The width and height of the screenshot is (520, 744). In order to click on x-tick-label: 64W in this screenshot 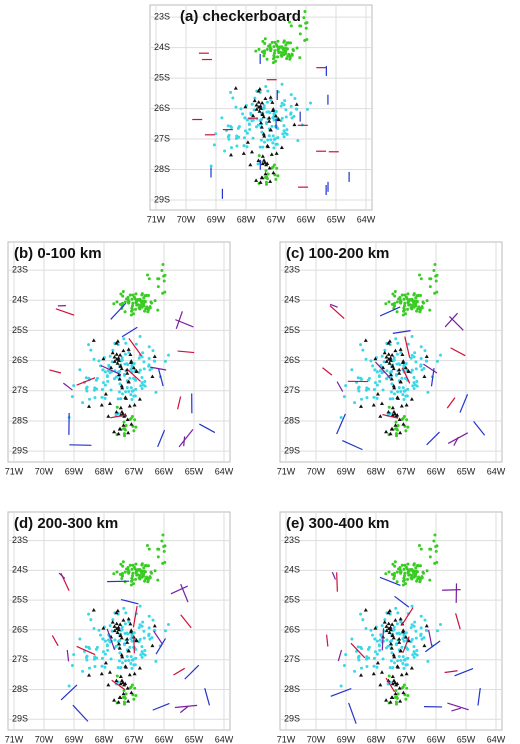, I will do `click(224, 471)`.